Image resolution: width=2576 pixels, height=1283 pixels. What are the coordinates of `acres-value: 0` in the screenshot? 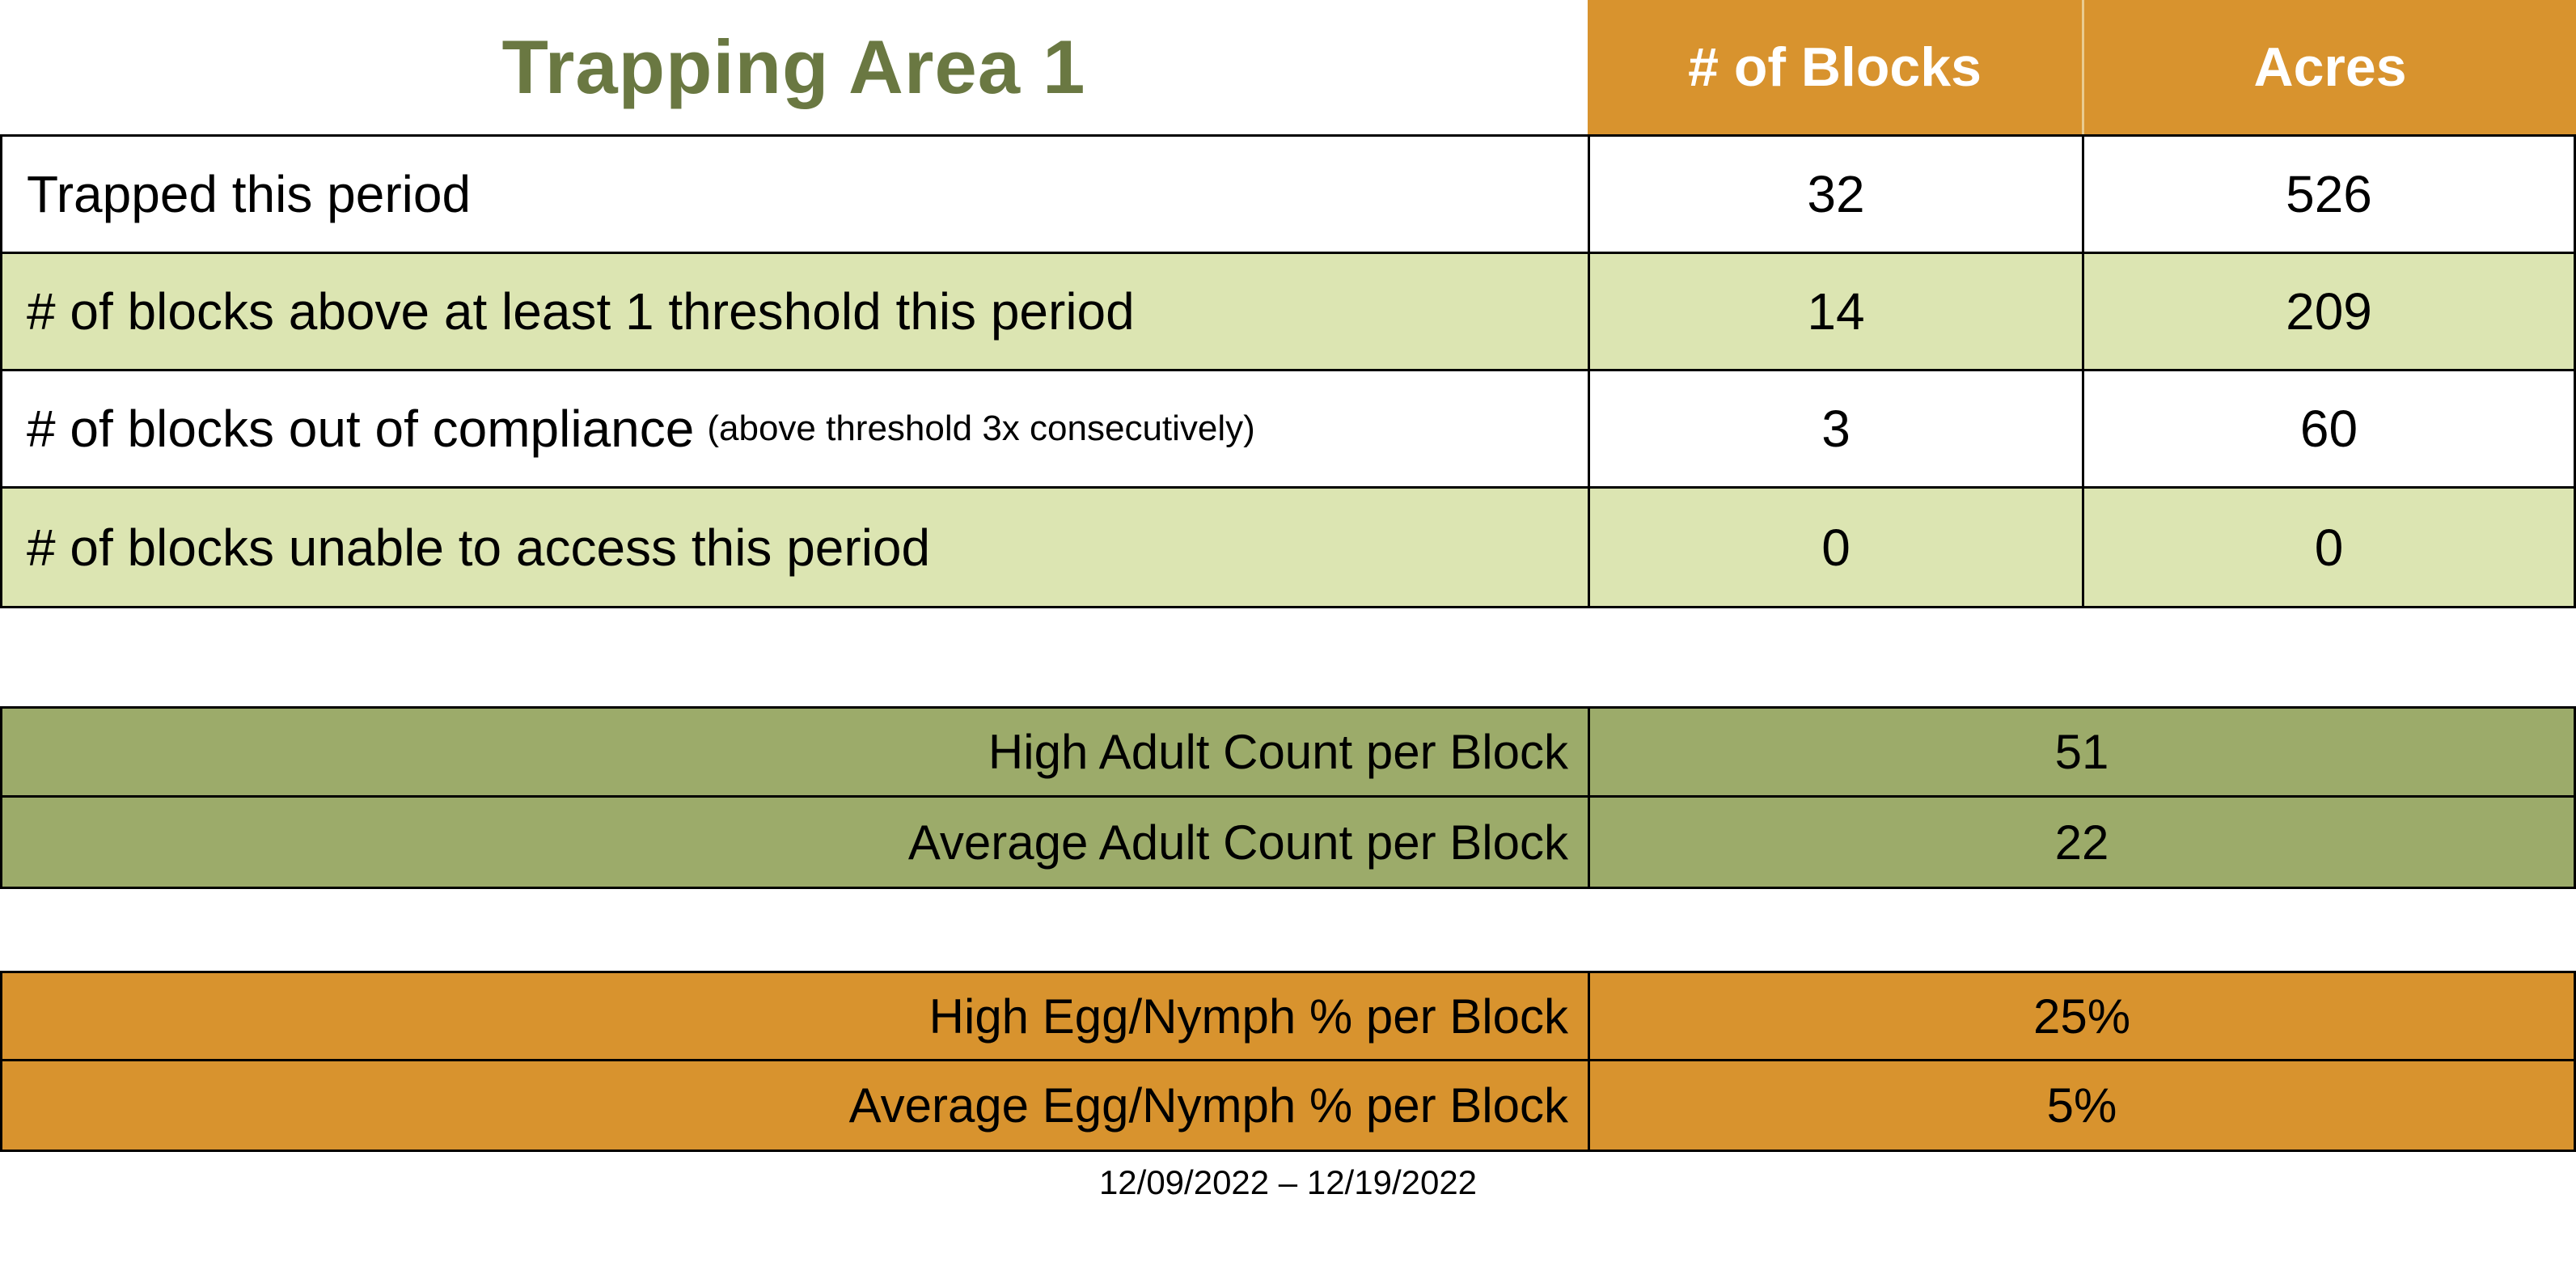 It's located at (2328, 547).